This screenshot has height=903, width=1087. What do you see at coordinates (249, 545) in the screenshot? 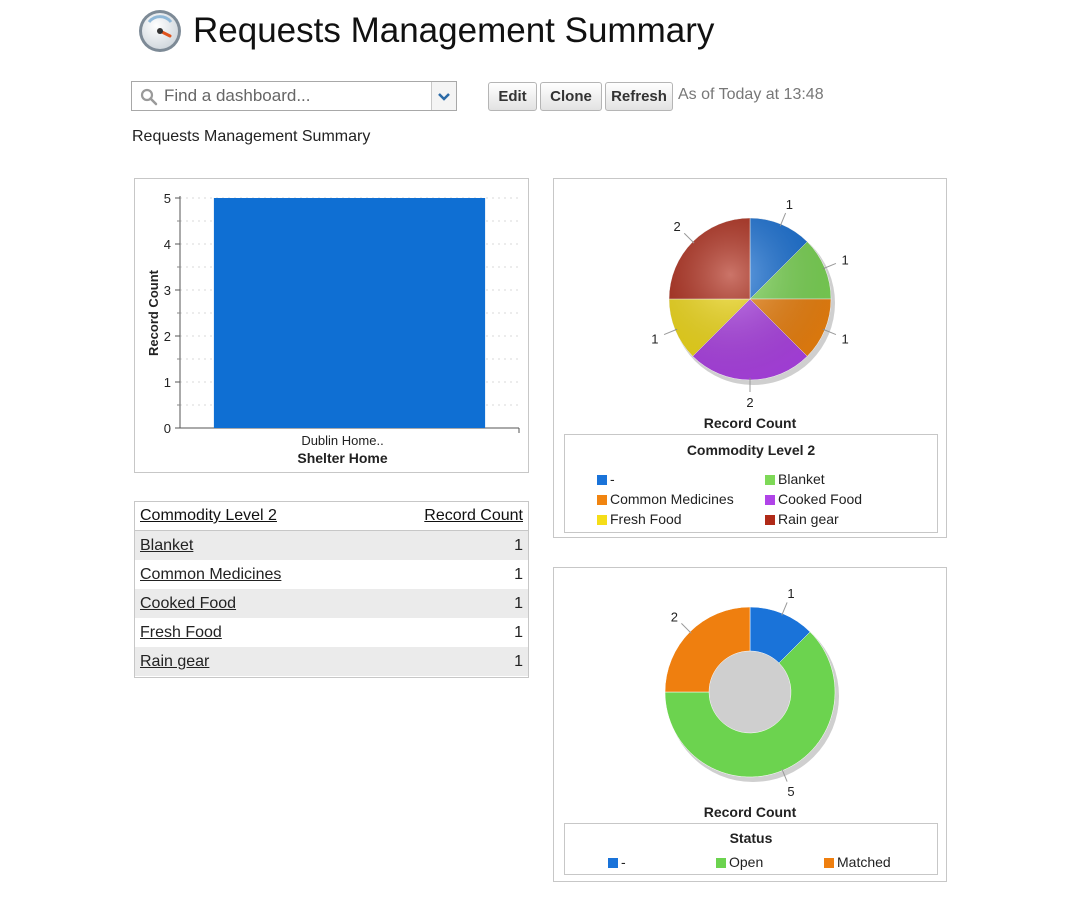
I see `table-cell-name: Blanket` at bounding box center [249, 545].